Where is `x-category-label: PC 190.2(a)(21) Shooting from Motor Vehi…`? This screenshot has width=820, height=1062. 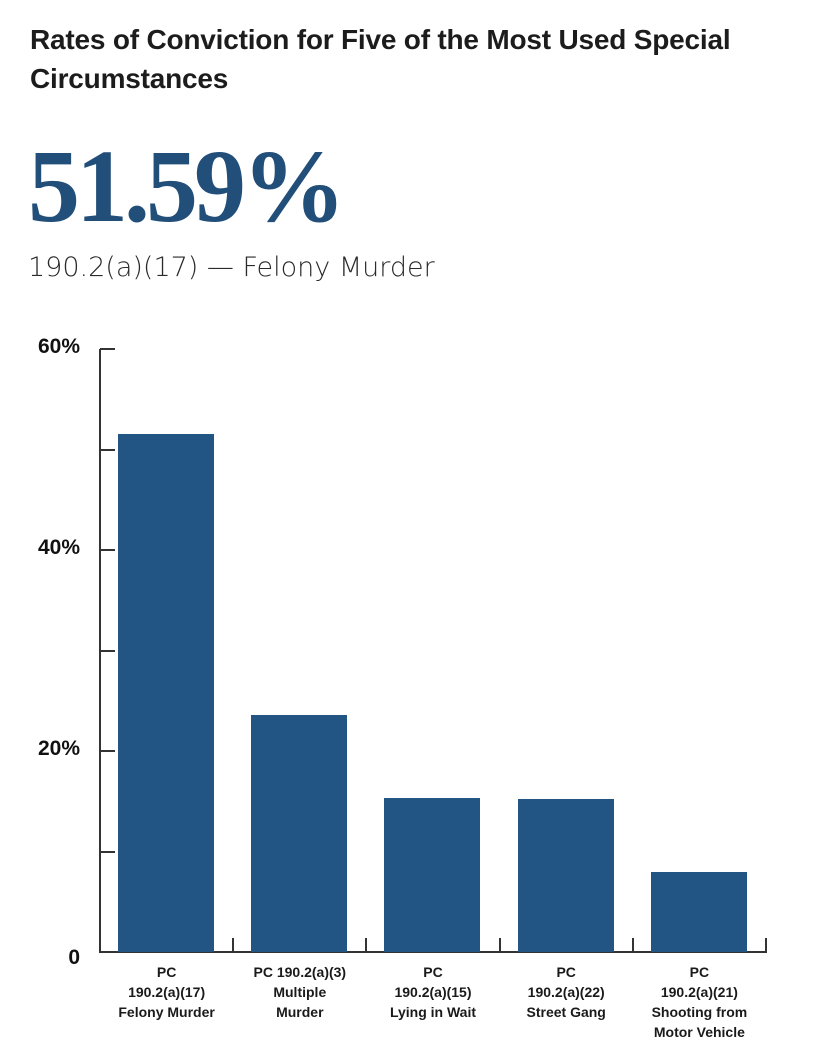 x-category-label: PC 190.2(a)(21) Shooting from Motor Vehi… is located at coordinates (699, 1002).